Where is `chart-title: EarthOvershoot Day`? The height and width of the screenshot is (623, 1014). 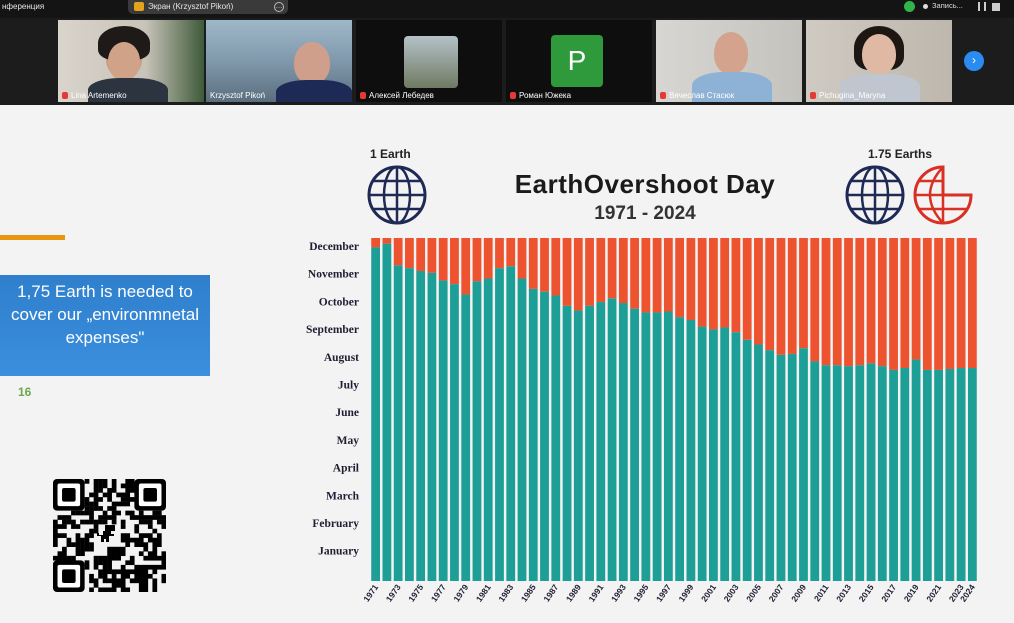
chart-title: EarthOvershoot Day is located at coordinates (645, 184).